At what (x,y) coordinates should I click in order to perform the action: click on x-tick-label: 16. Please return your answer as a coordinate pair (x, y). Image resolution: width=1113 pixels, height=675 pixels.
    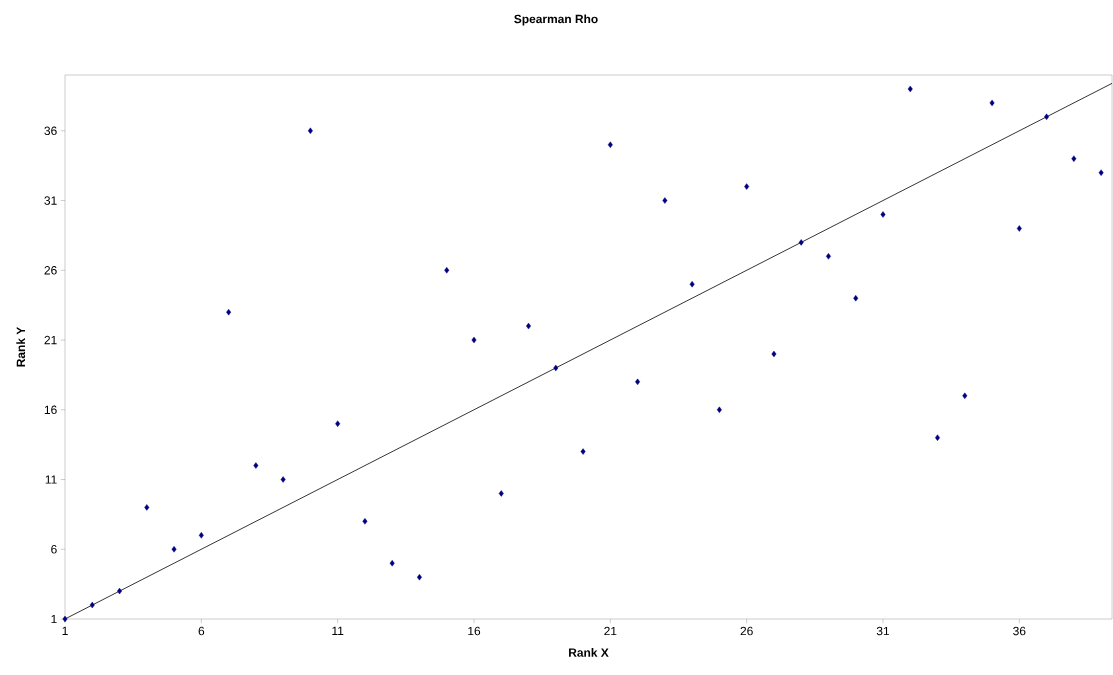
    Looking at the image, I should click on (474, 631).